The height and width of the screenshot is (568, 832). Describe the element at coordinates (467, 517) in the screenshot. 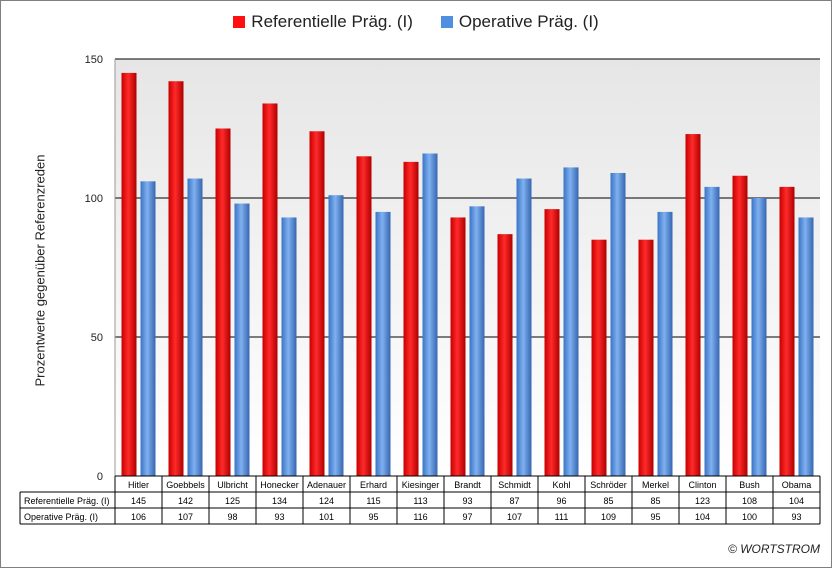

I see `table-value: 97` at that location.